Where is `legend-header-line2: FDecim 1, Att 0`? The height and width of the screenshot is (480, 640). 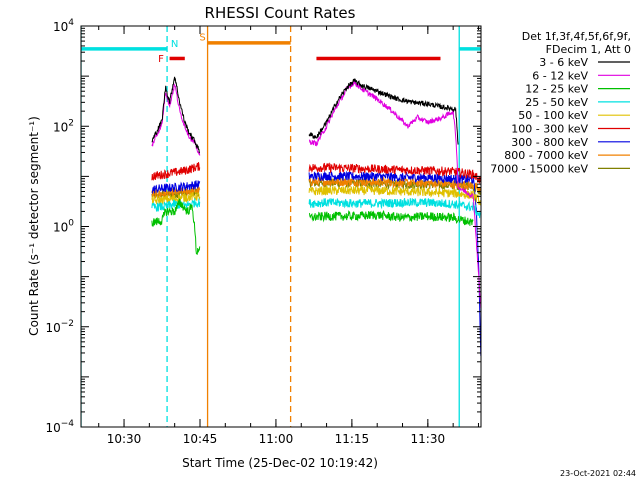
legend-header-line2: FDecim 1, Att 0 is located at coordinates (588, 49).